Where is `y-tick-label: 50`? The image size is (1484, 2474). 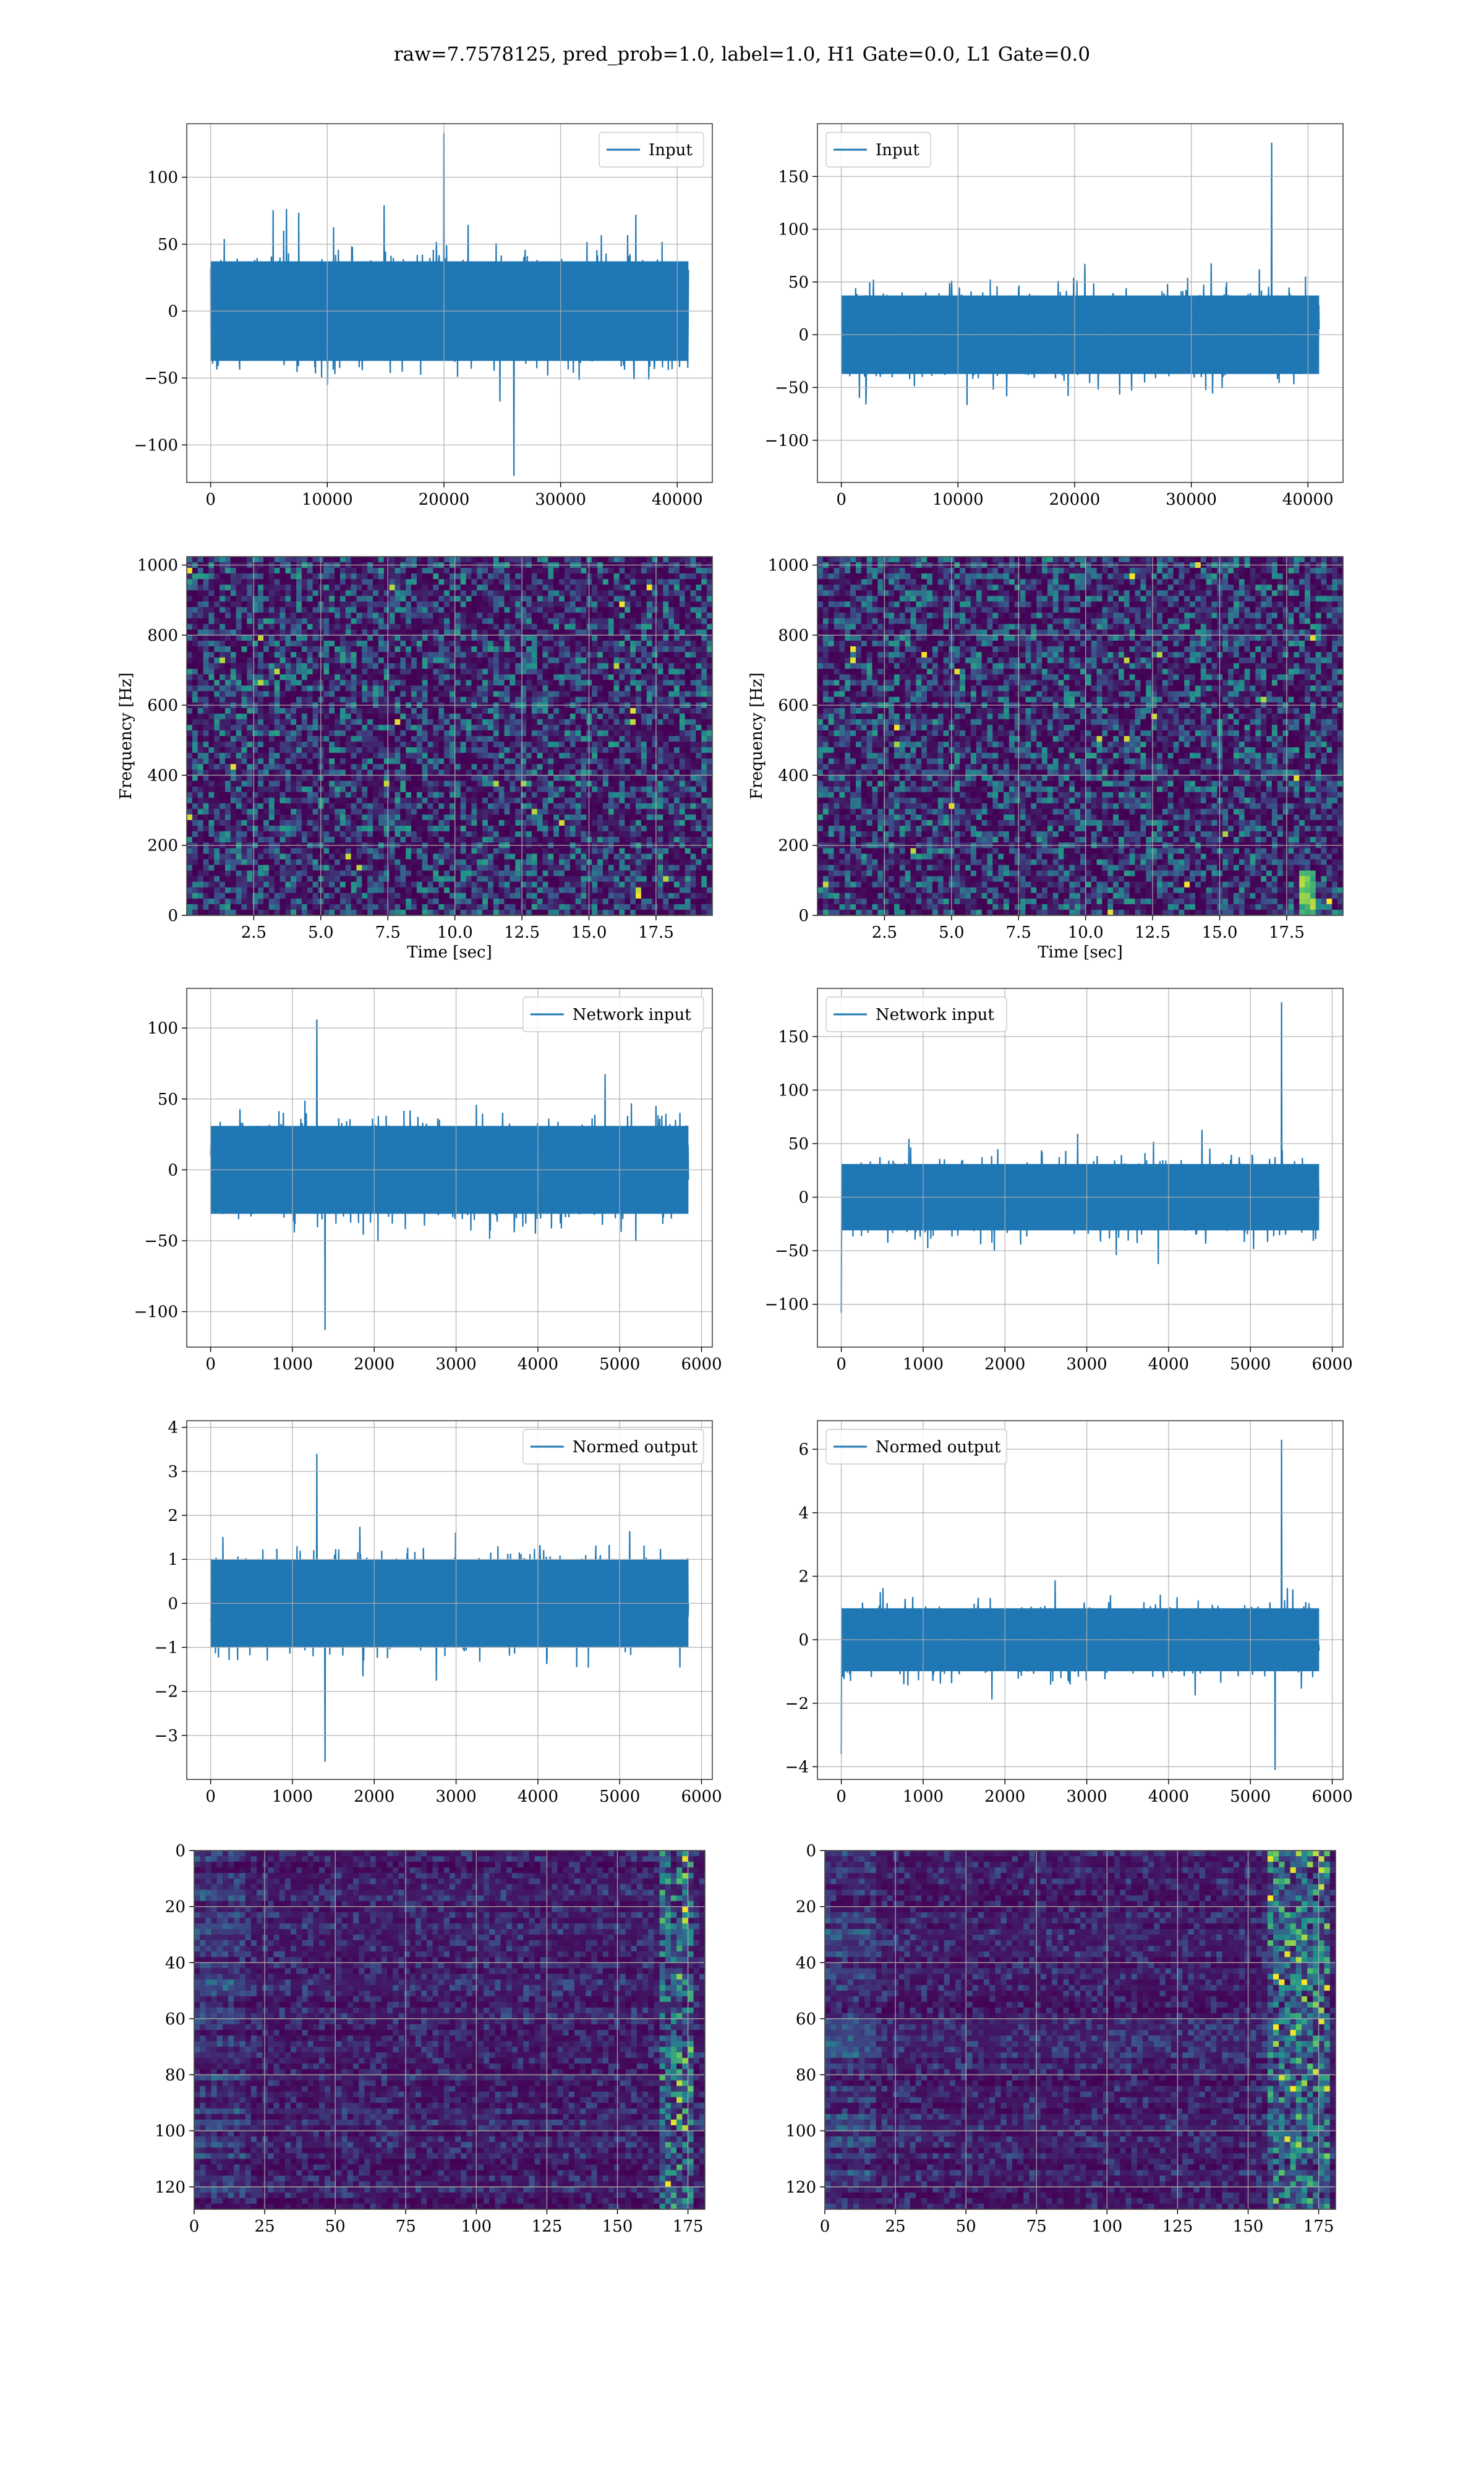 y-tick-label: 50 is located at coordinates (798, 1144).